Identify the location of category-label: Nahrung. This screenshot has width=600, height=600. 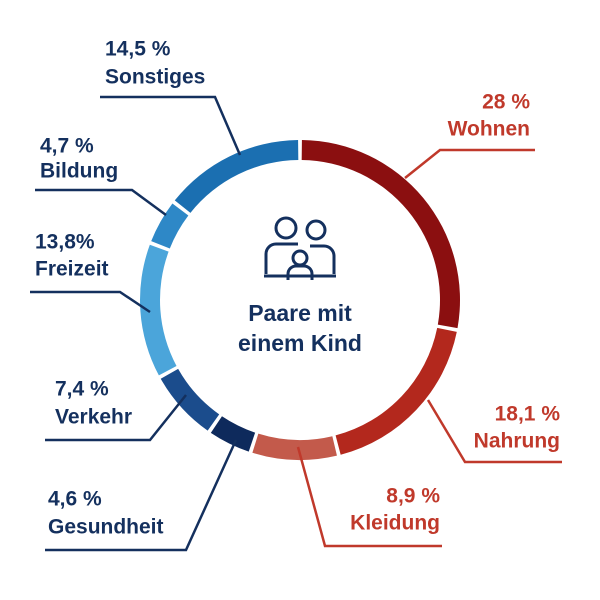
(517, 441).